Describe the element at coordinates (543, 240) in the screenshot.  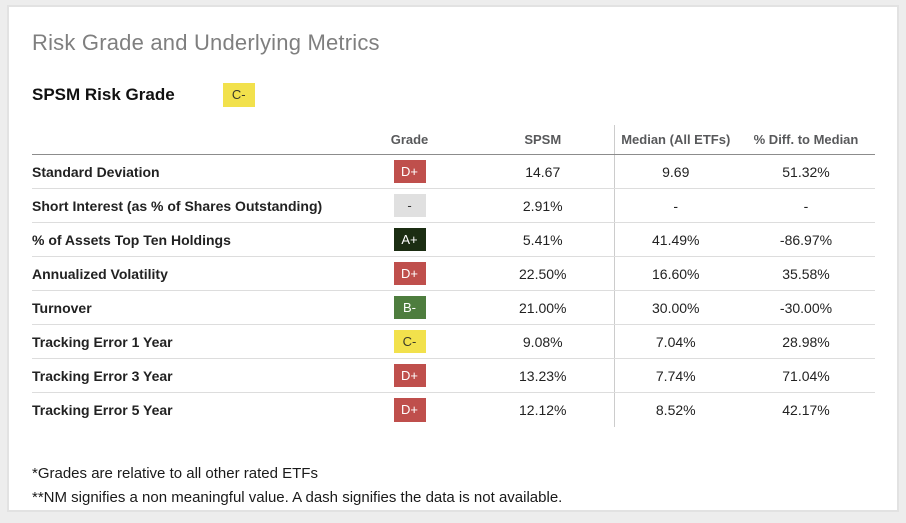
I see `spsm-value: 5.41%` at that location.